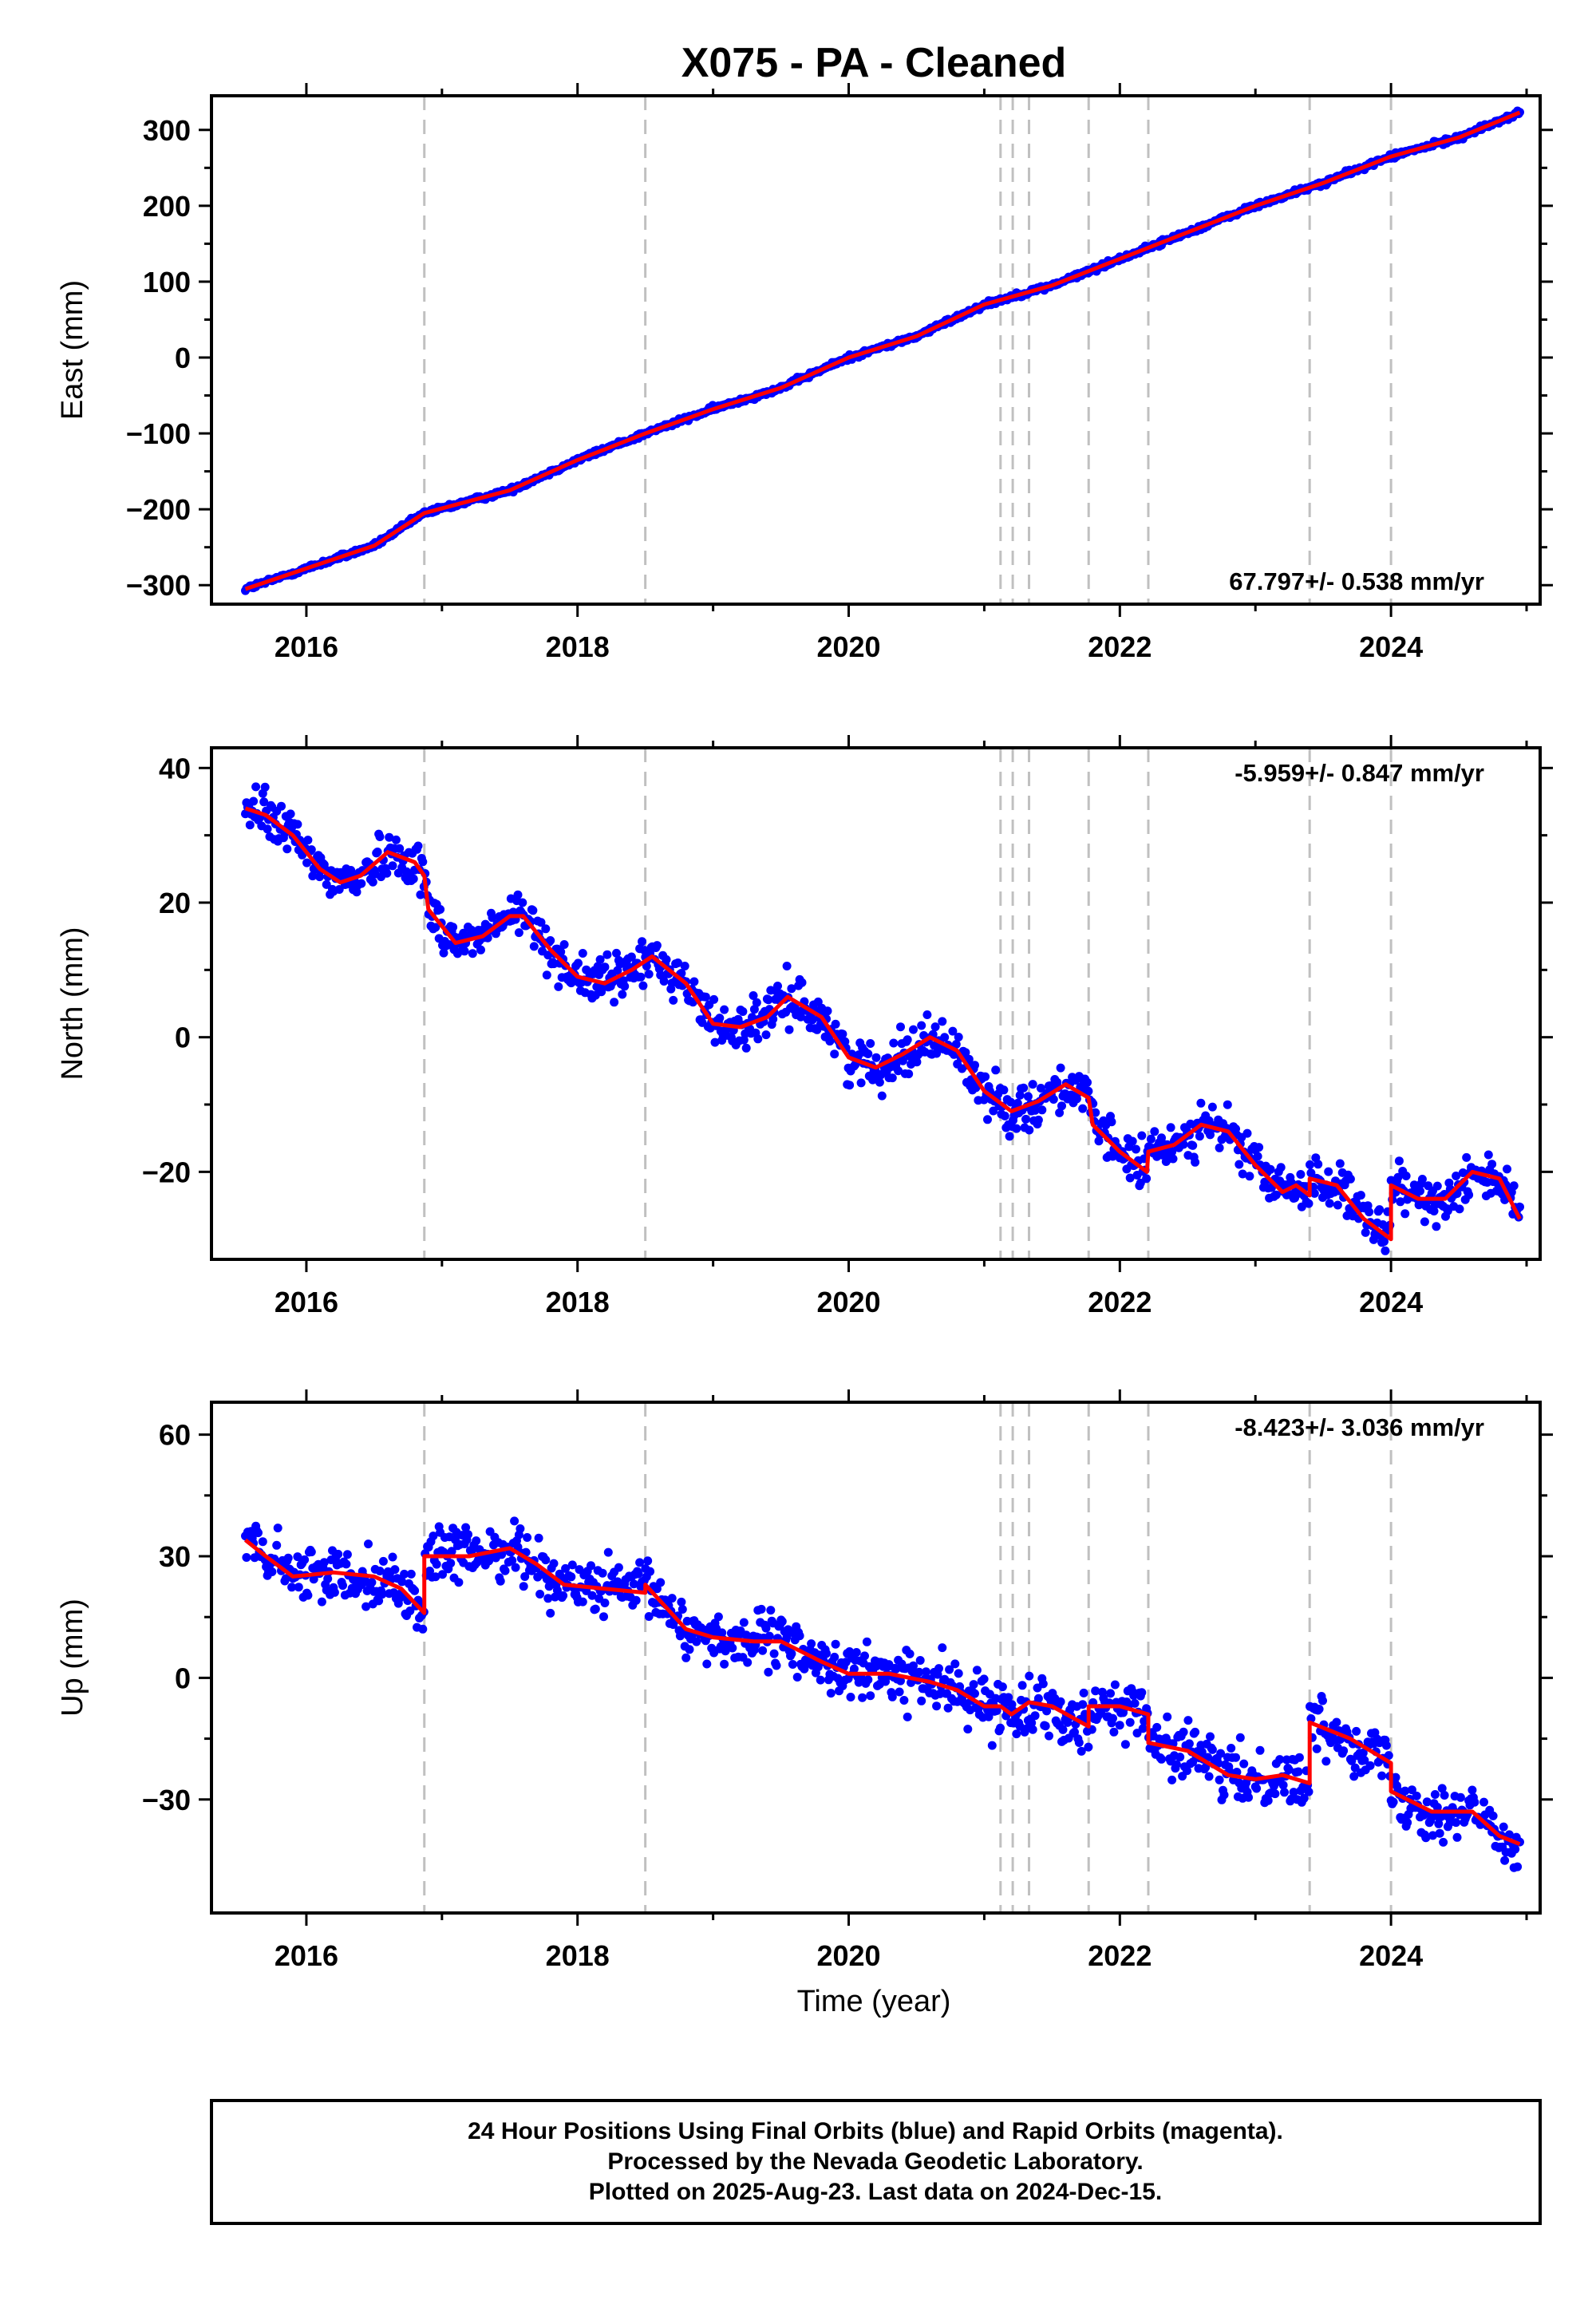  What do you see at coordinates (175, 903) in the screenshot?
I see `y-tick-label: 20` at bounding box center [175, 903].